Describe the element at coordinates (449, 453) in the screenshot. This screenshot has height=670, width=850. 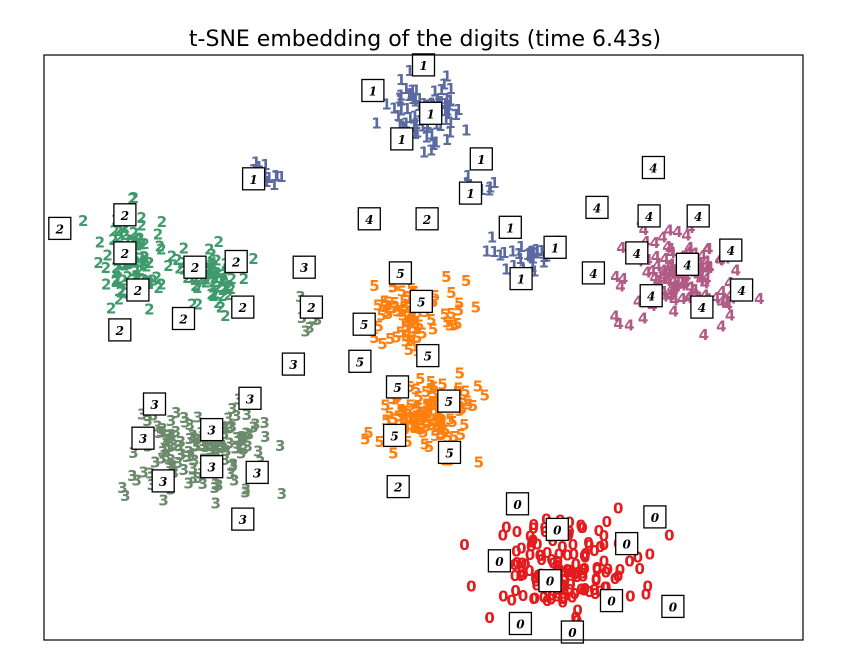
I see `thumbnail-digit: 5` at that location.